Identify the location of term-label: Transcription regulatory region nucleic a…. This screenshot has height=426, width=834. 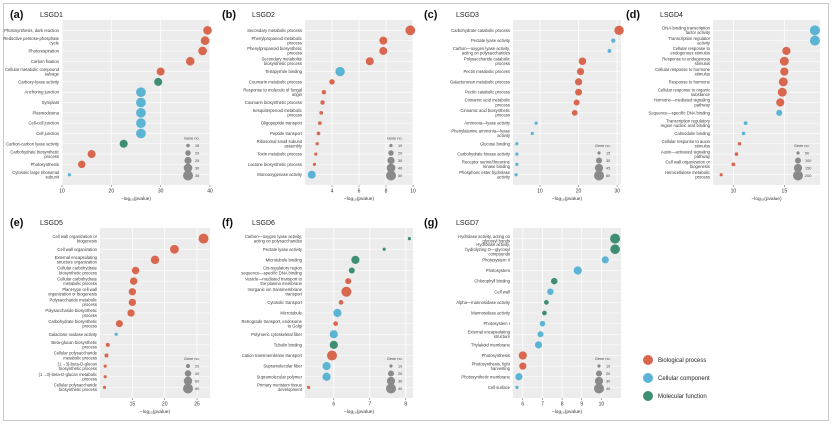
(686, 123).